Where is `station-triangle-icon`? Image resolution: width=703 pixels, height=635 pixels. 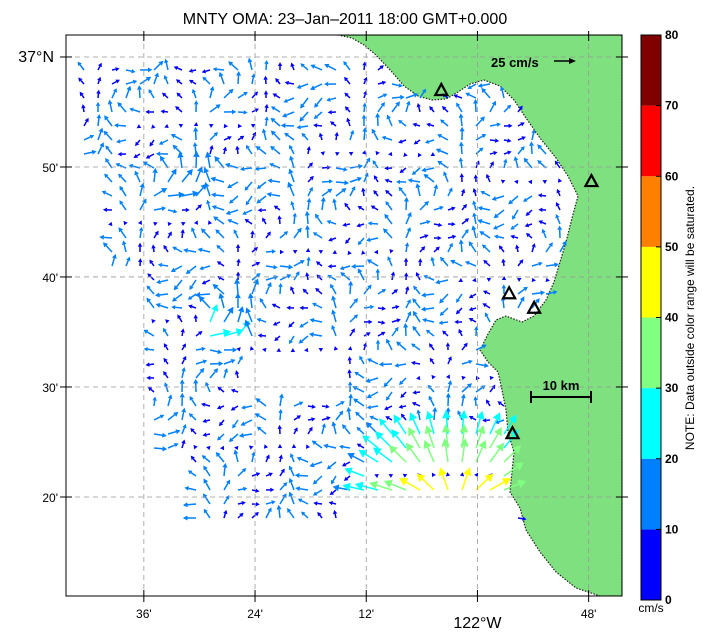 station-triangle-icon is located at coordinates (512, 432).